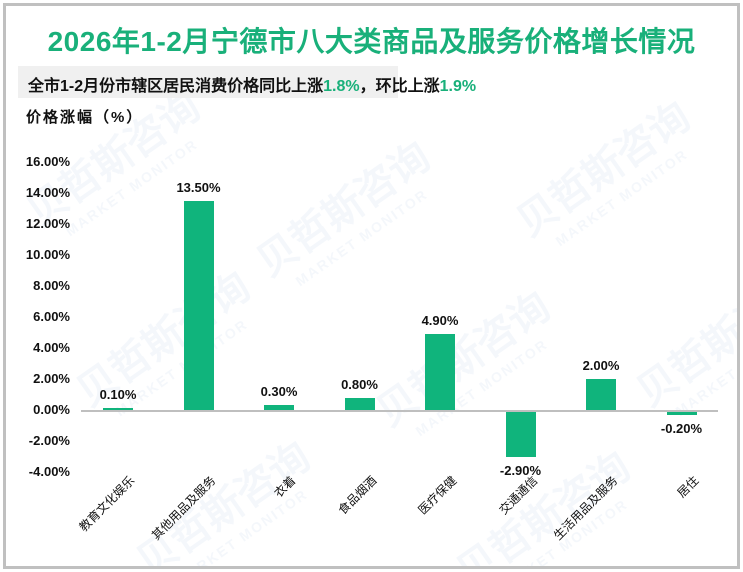 The image size is (743, 572). I want to click on bar-value-label: -2.90%, so click(520, 470).